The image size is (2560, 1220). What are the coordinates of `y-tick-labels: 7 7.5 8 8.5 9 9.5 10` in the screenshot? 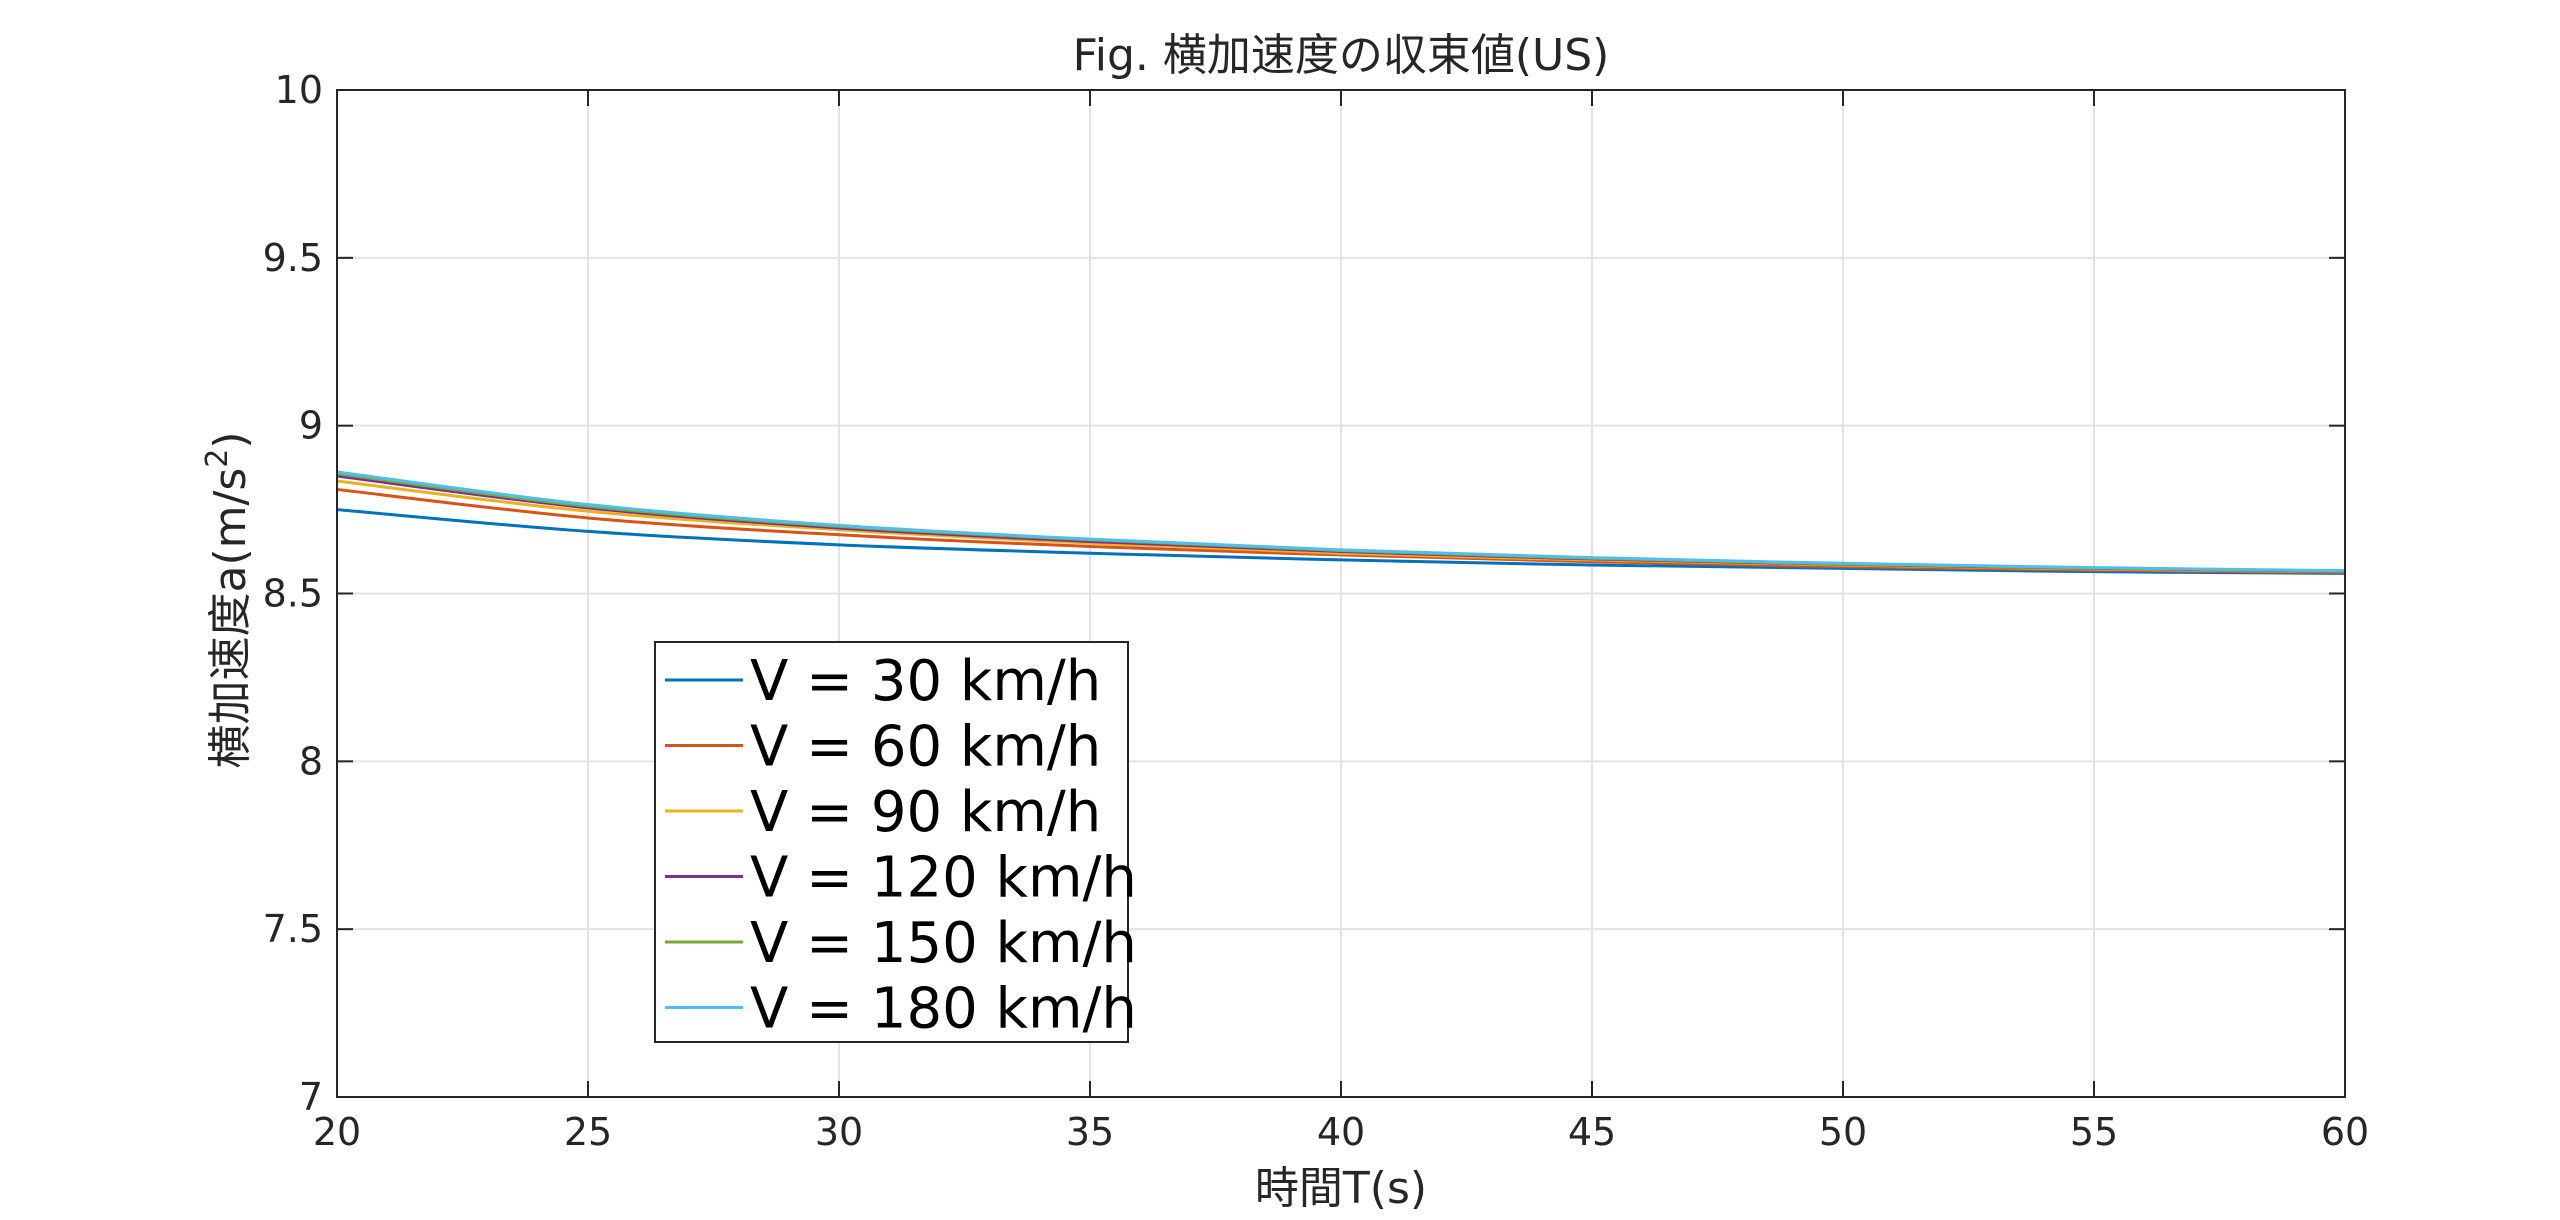 It's located at (293, 593).